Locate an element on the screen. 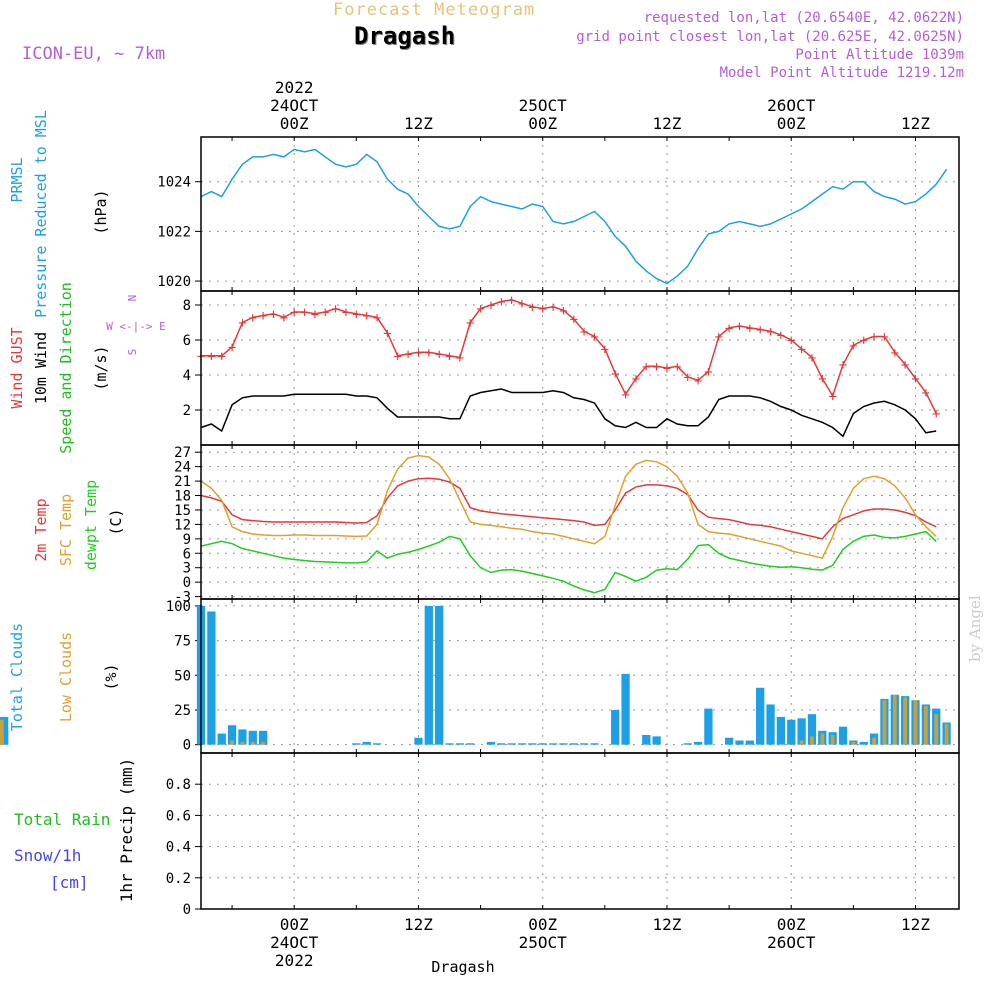  snow-label: Snow/1h is located at coordinates (47, 855).